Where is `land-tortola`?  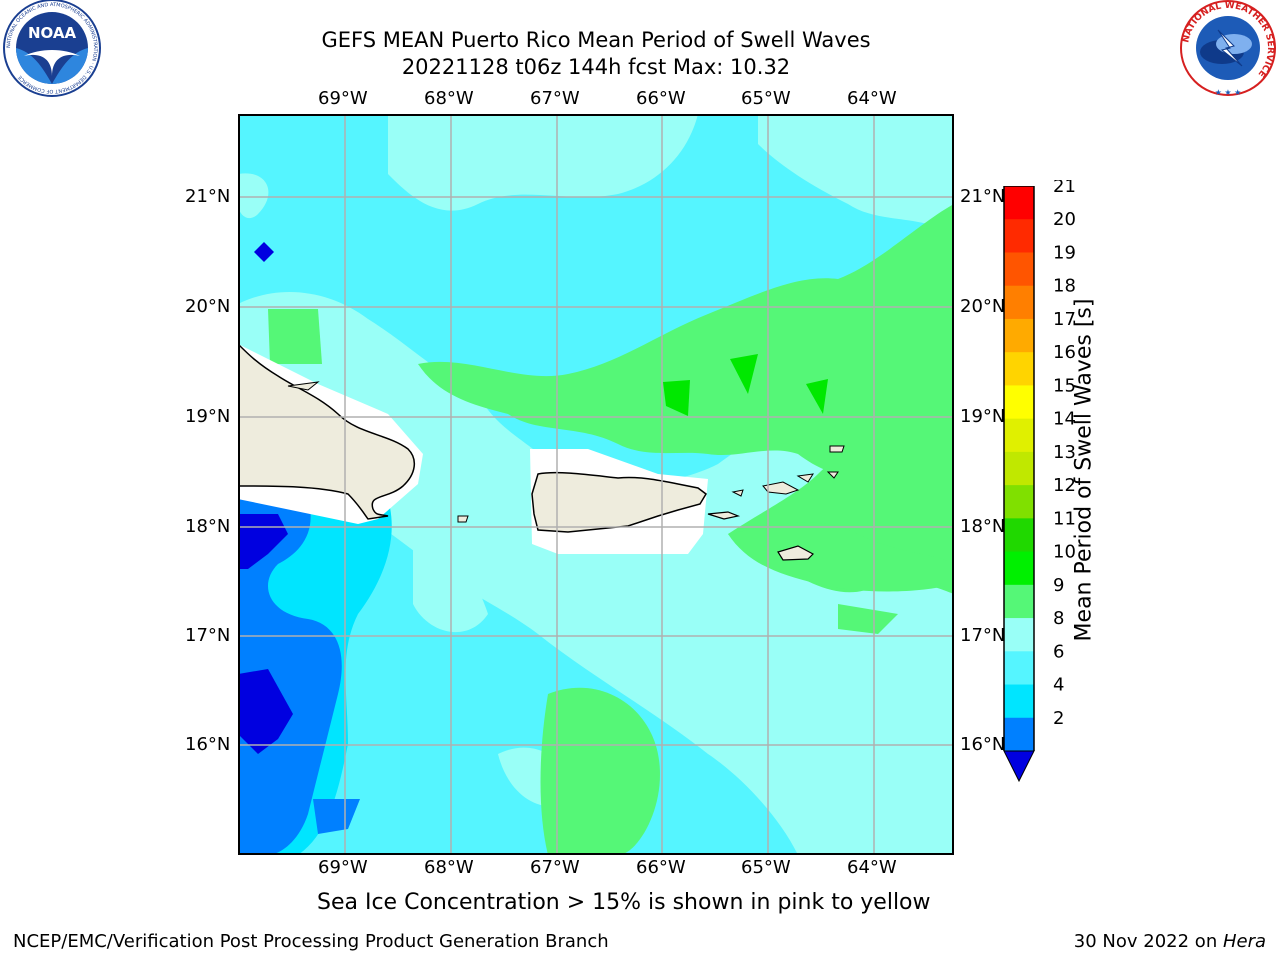
land-tortola is located at coordinates (805, 478).